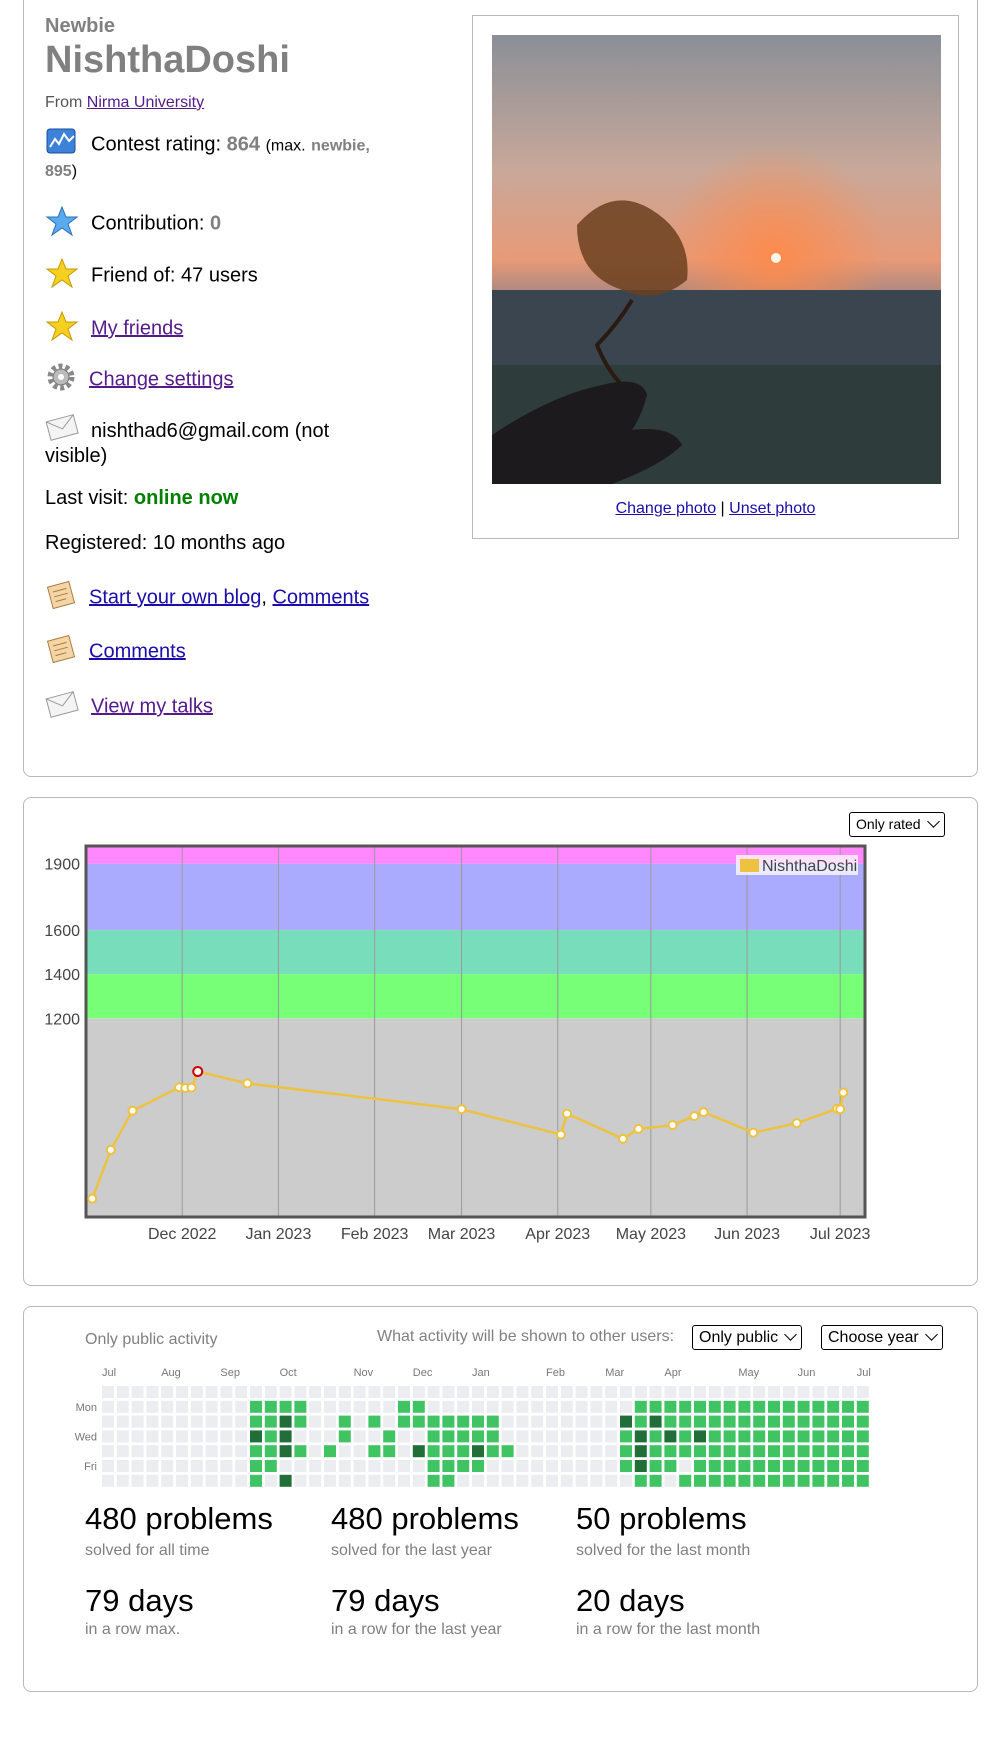 The width and height of the screenshot is (1001, 1745). What do you see at coordinates (321, 597) in the screenshot?
I see `comments-link: Comments` at bounding box center [321, 597].